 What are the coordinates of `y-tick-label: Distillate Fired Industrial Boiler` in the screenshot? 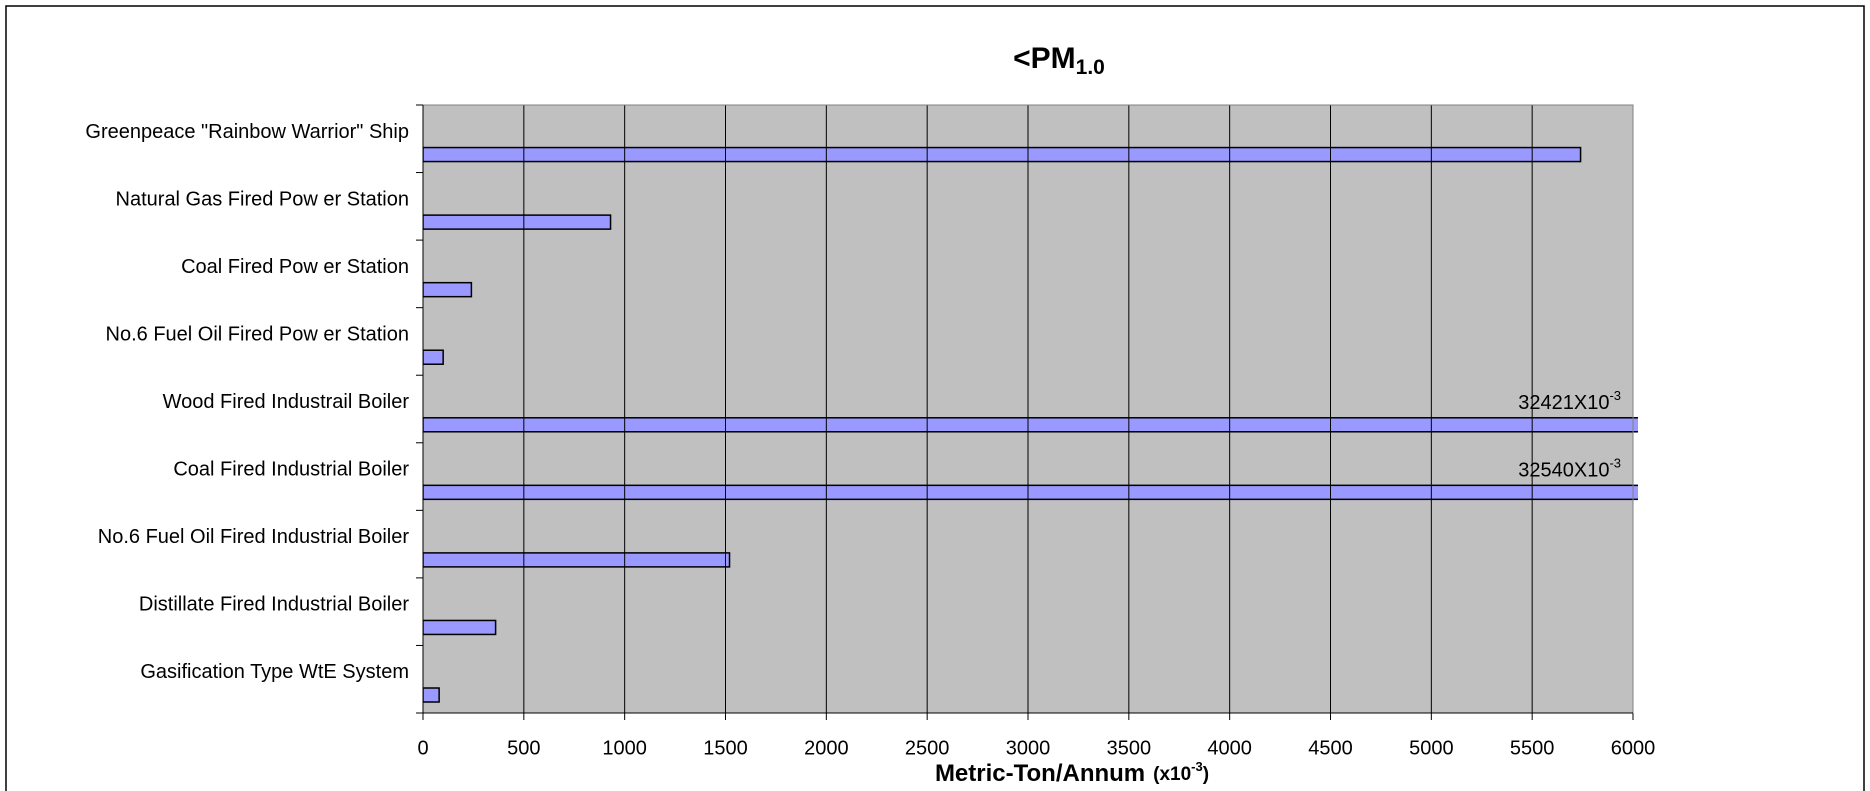 It's located at (274, 605).